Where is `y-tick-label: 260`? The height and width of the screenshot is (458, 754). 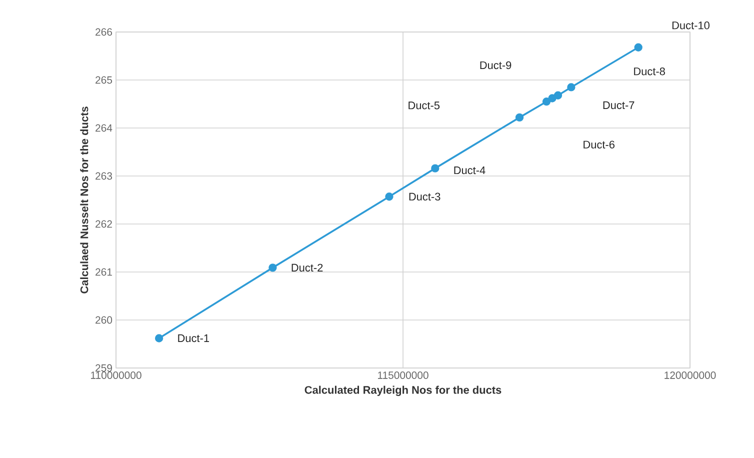
y-tick-label: 260 is located at coordinates (104, 320).